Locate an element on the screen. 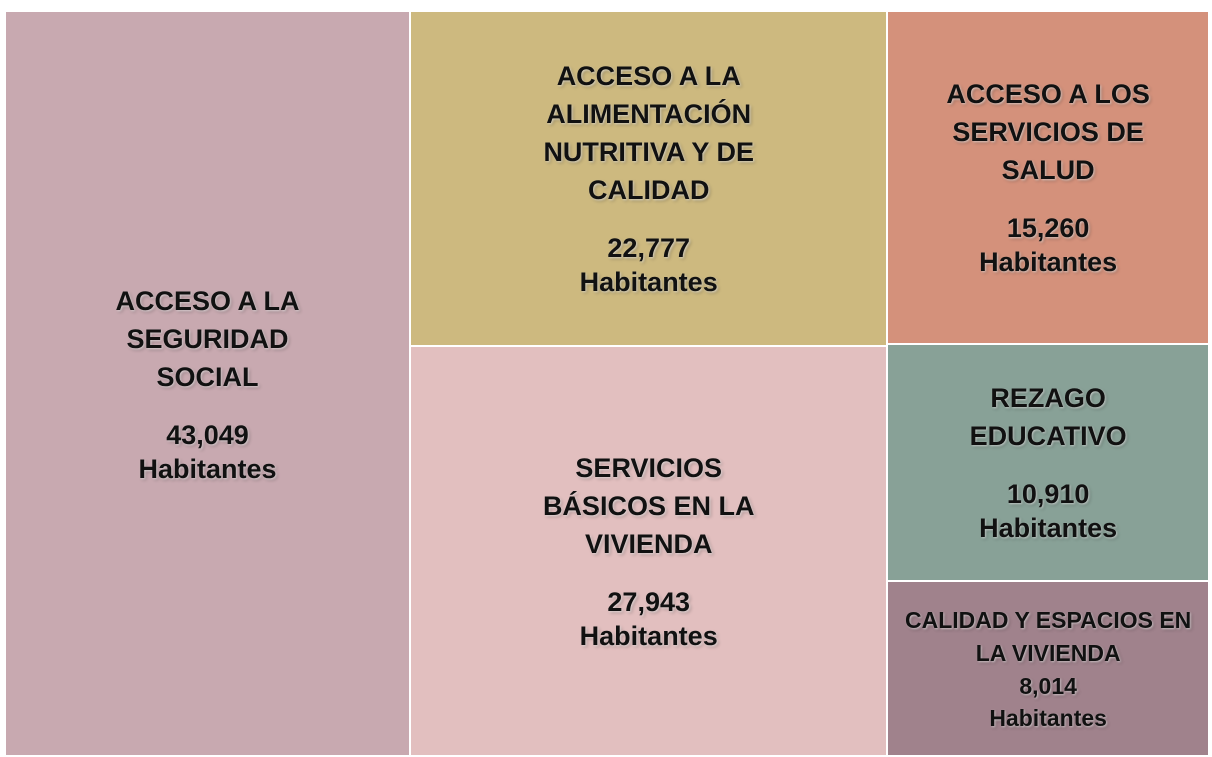  value-label: 22,777 is located at coordinates (648, 248).